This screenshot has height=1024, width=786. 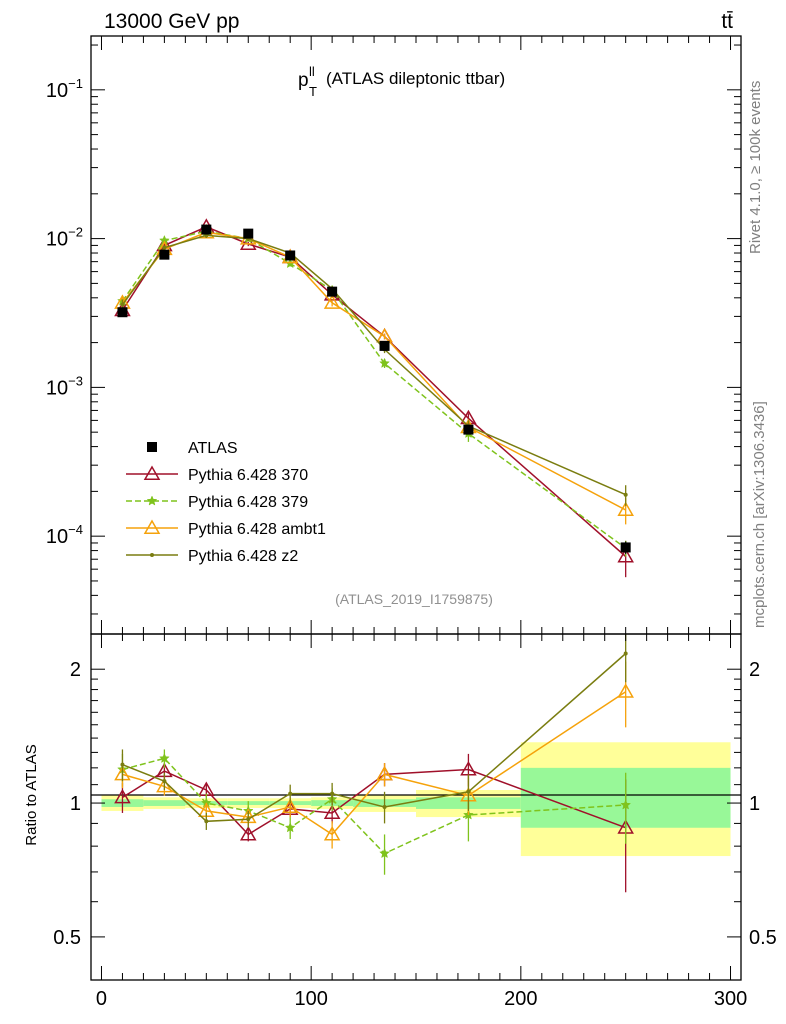 What do you see at coordinates (248, 475) in the screenshot?
I see `legend-label: Pythia 6.428 370` at bounding box center [248, 475].